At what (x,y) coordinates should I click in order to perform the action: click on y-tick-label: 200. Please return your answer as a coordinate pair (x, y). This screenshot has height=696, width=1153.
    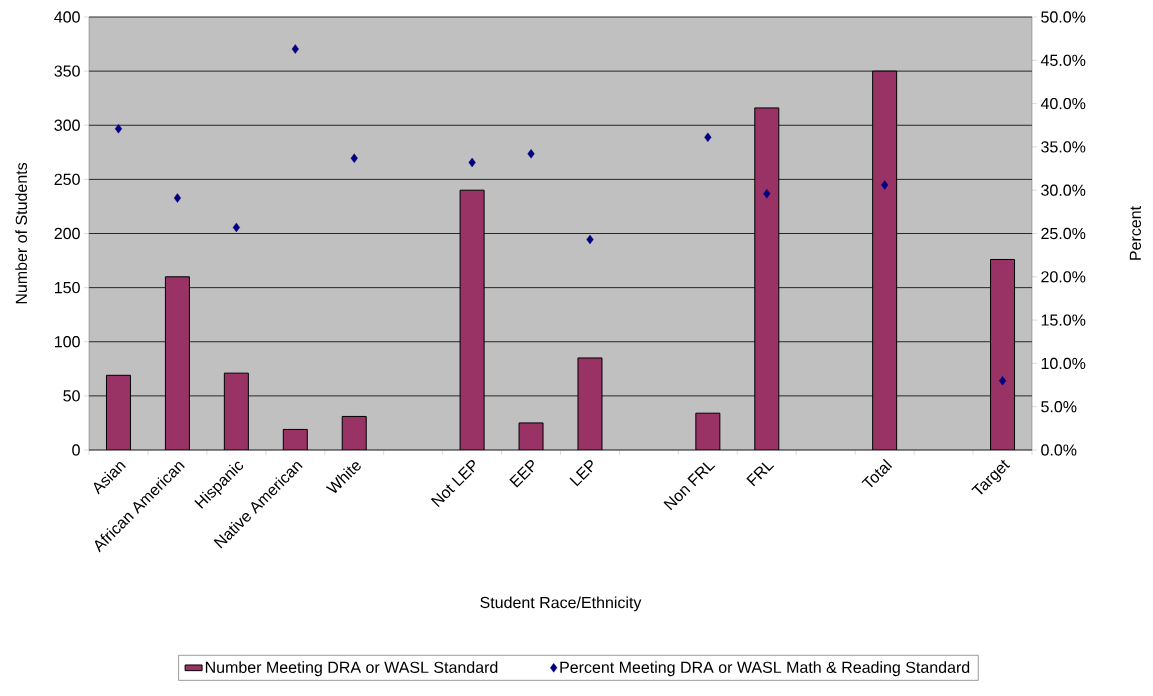
    Looking at the image, I should click on (67, 233).